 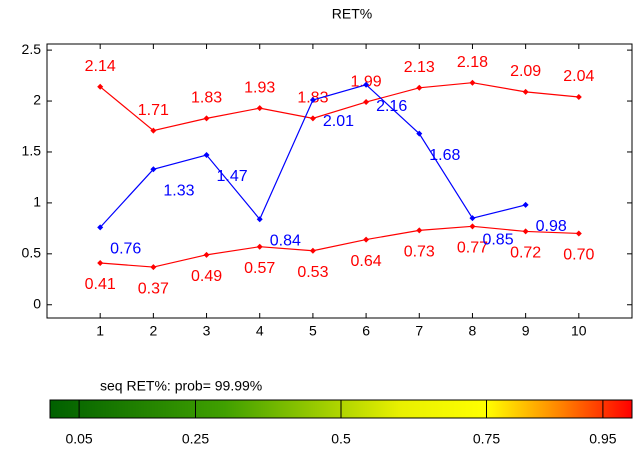 I want to click on data-label: 0.77, so click(x=472, y=248).